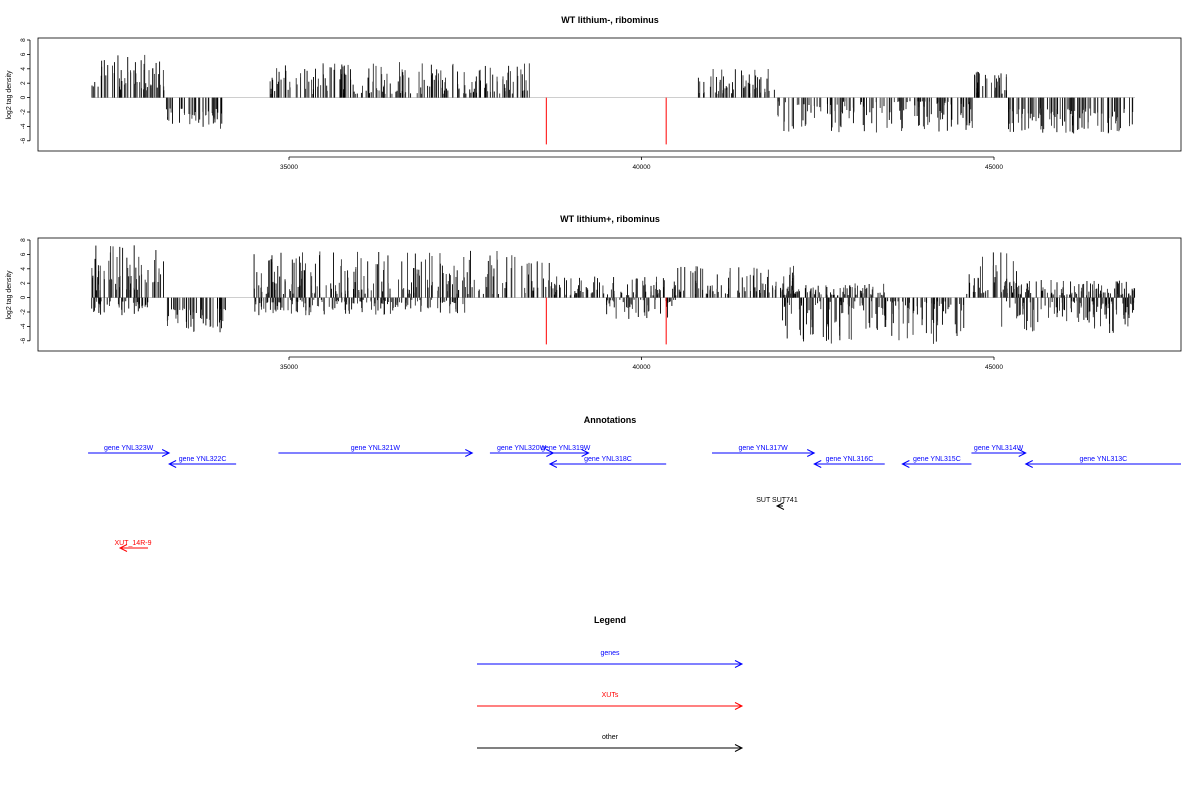 The width and height of the screenshot is (1200, 805). I want to click on legend: Legend genes XUTs other, so click(610, 683).